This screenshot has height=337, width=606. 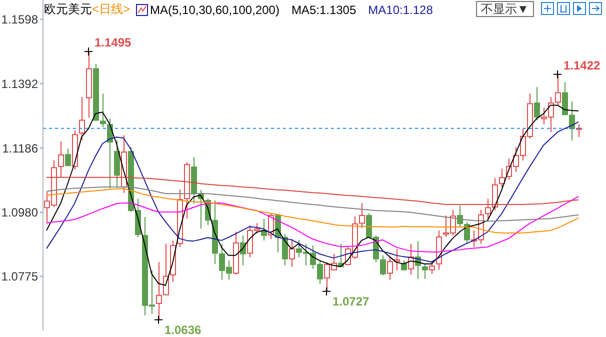 What do you see at coordinates (68, 9) in the screenshot?
I see `chart-title: 欧元美元` at bounding box center [68, 9].